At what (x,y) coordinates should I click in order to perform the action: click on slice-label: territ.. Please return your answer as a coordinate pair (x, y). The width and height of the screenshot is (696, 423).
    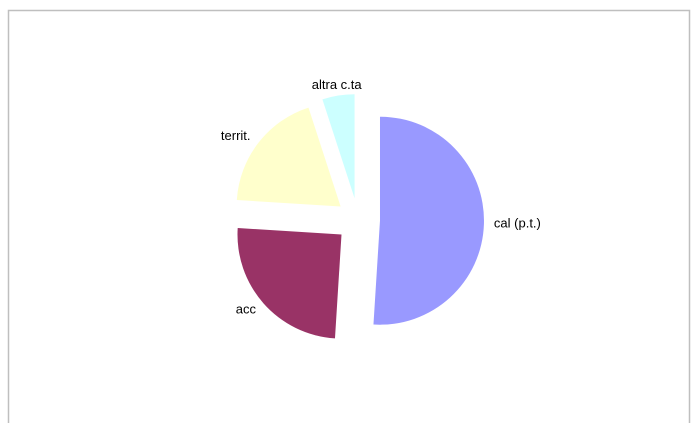
    Looking at the image, I should click on (236, 135).